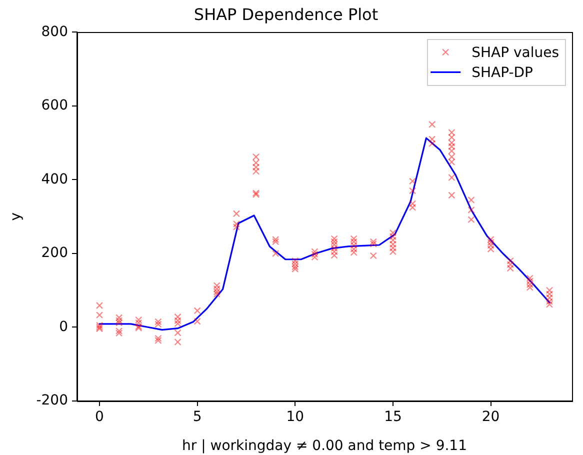  I want to click on y-axis-title: y, so click(16, 216).